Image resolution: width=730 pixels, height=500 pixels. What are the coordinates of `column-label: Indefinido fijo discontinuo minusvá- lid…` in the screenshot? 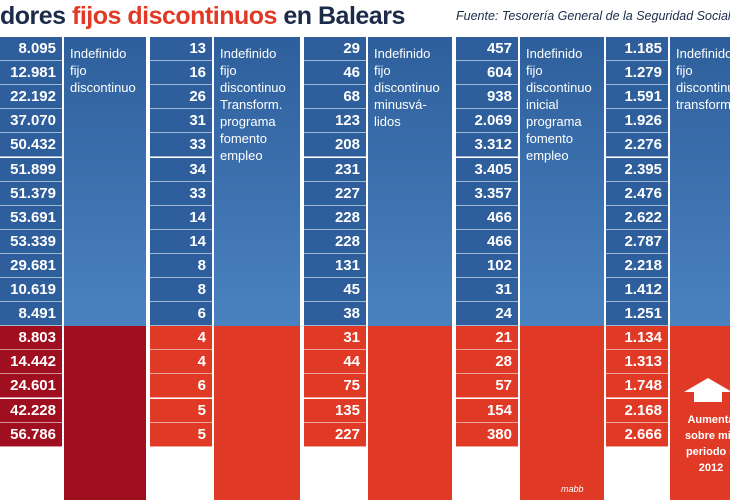 It's located at (407, 87).